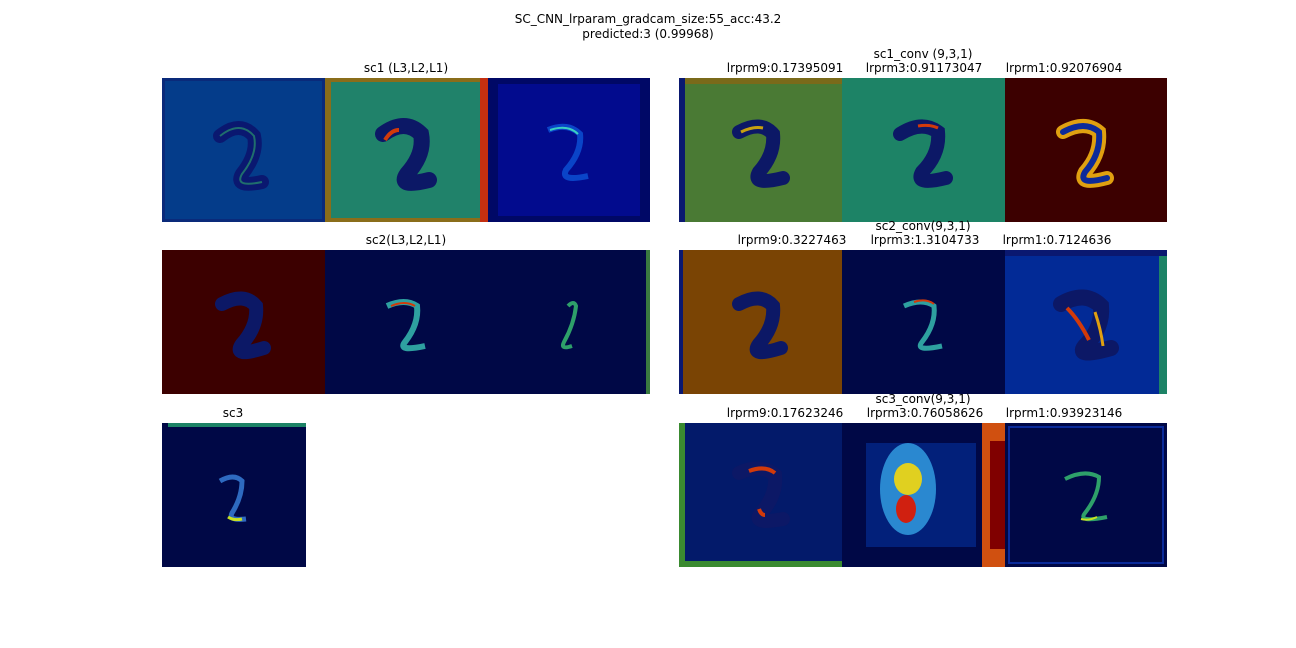  I want to click on sc2-conv-label-2: lrprm3:1.3104733, so click(925, 240).